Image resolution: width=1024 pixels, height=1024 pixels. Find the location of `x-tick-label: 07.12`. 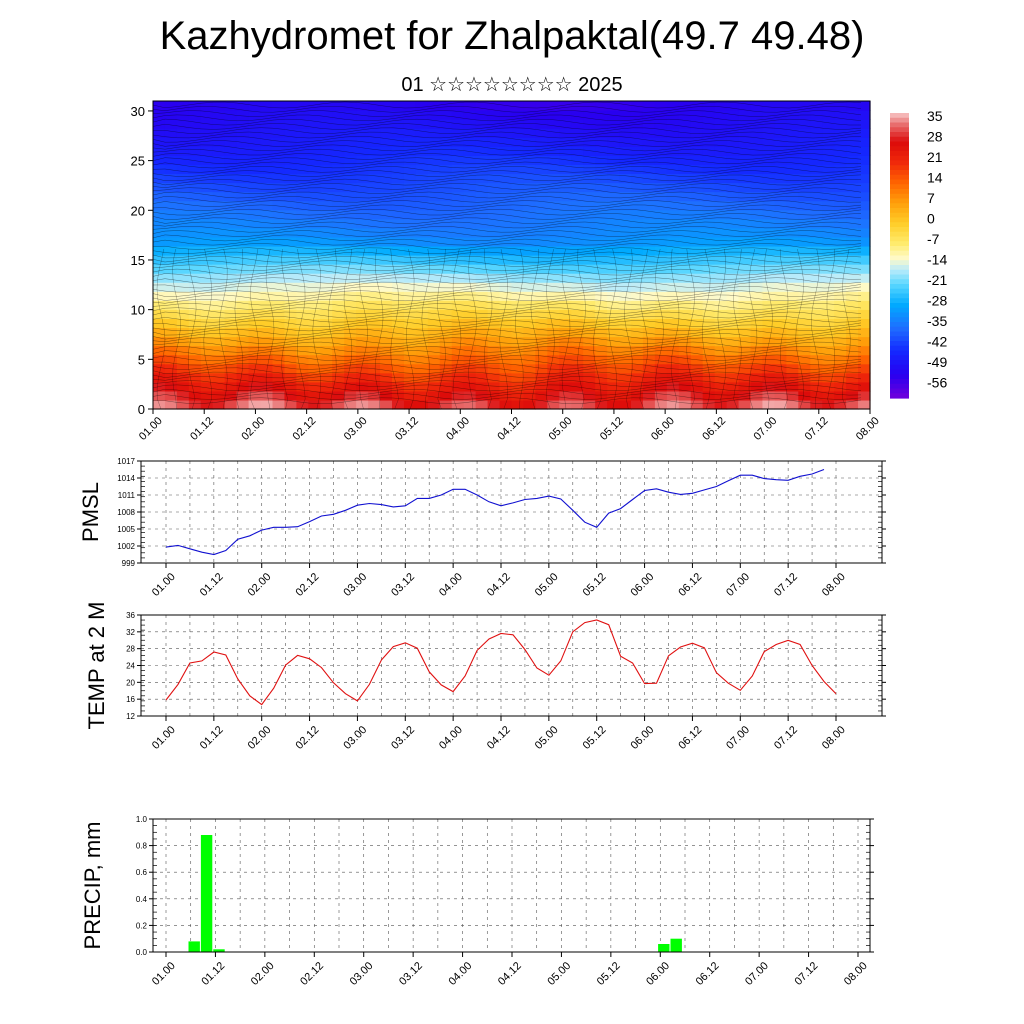

x-tick-label: 07.12 is located at coordinates (806, 974).